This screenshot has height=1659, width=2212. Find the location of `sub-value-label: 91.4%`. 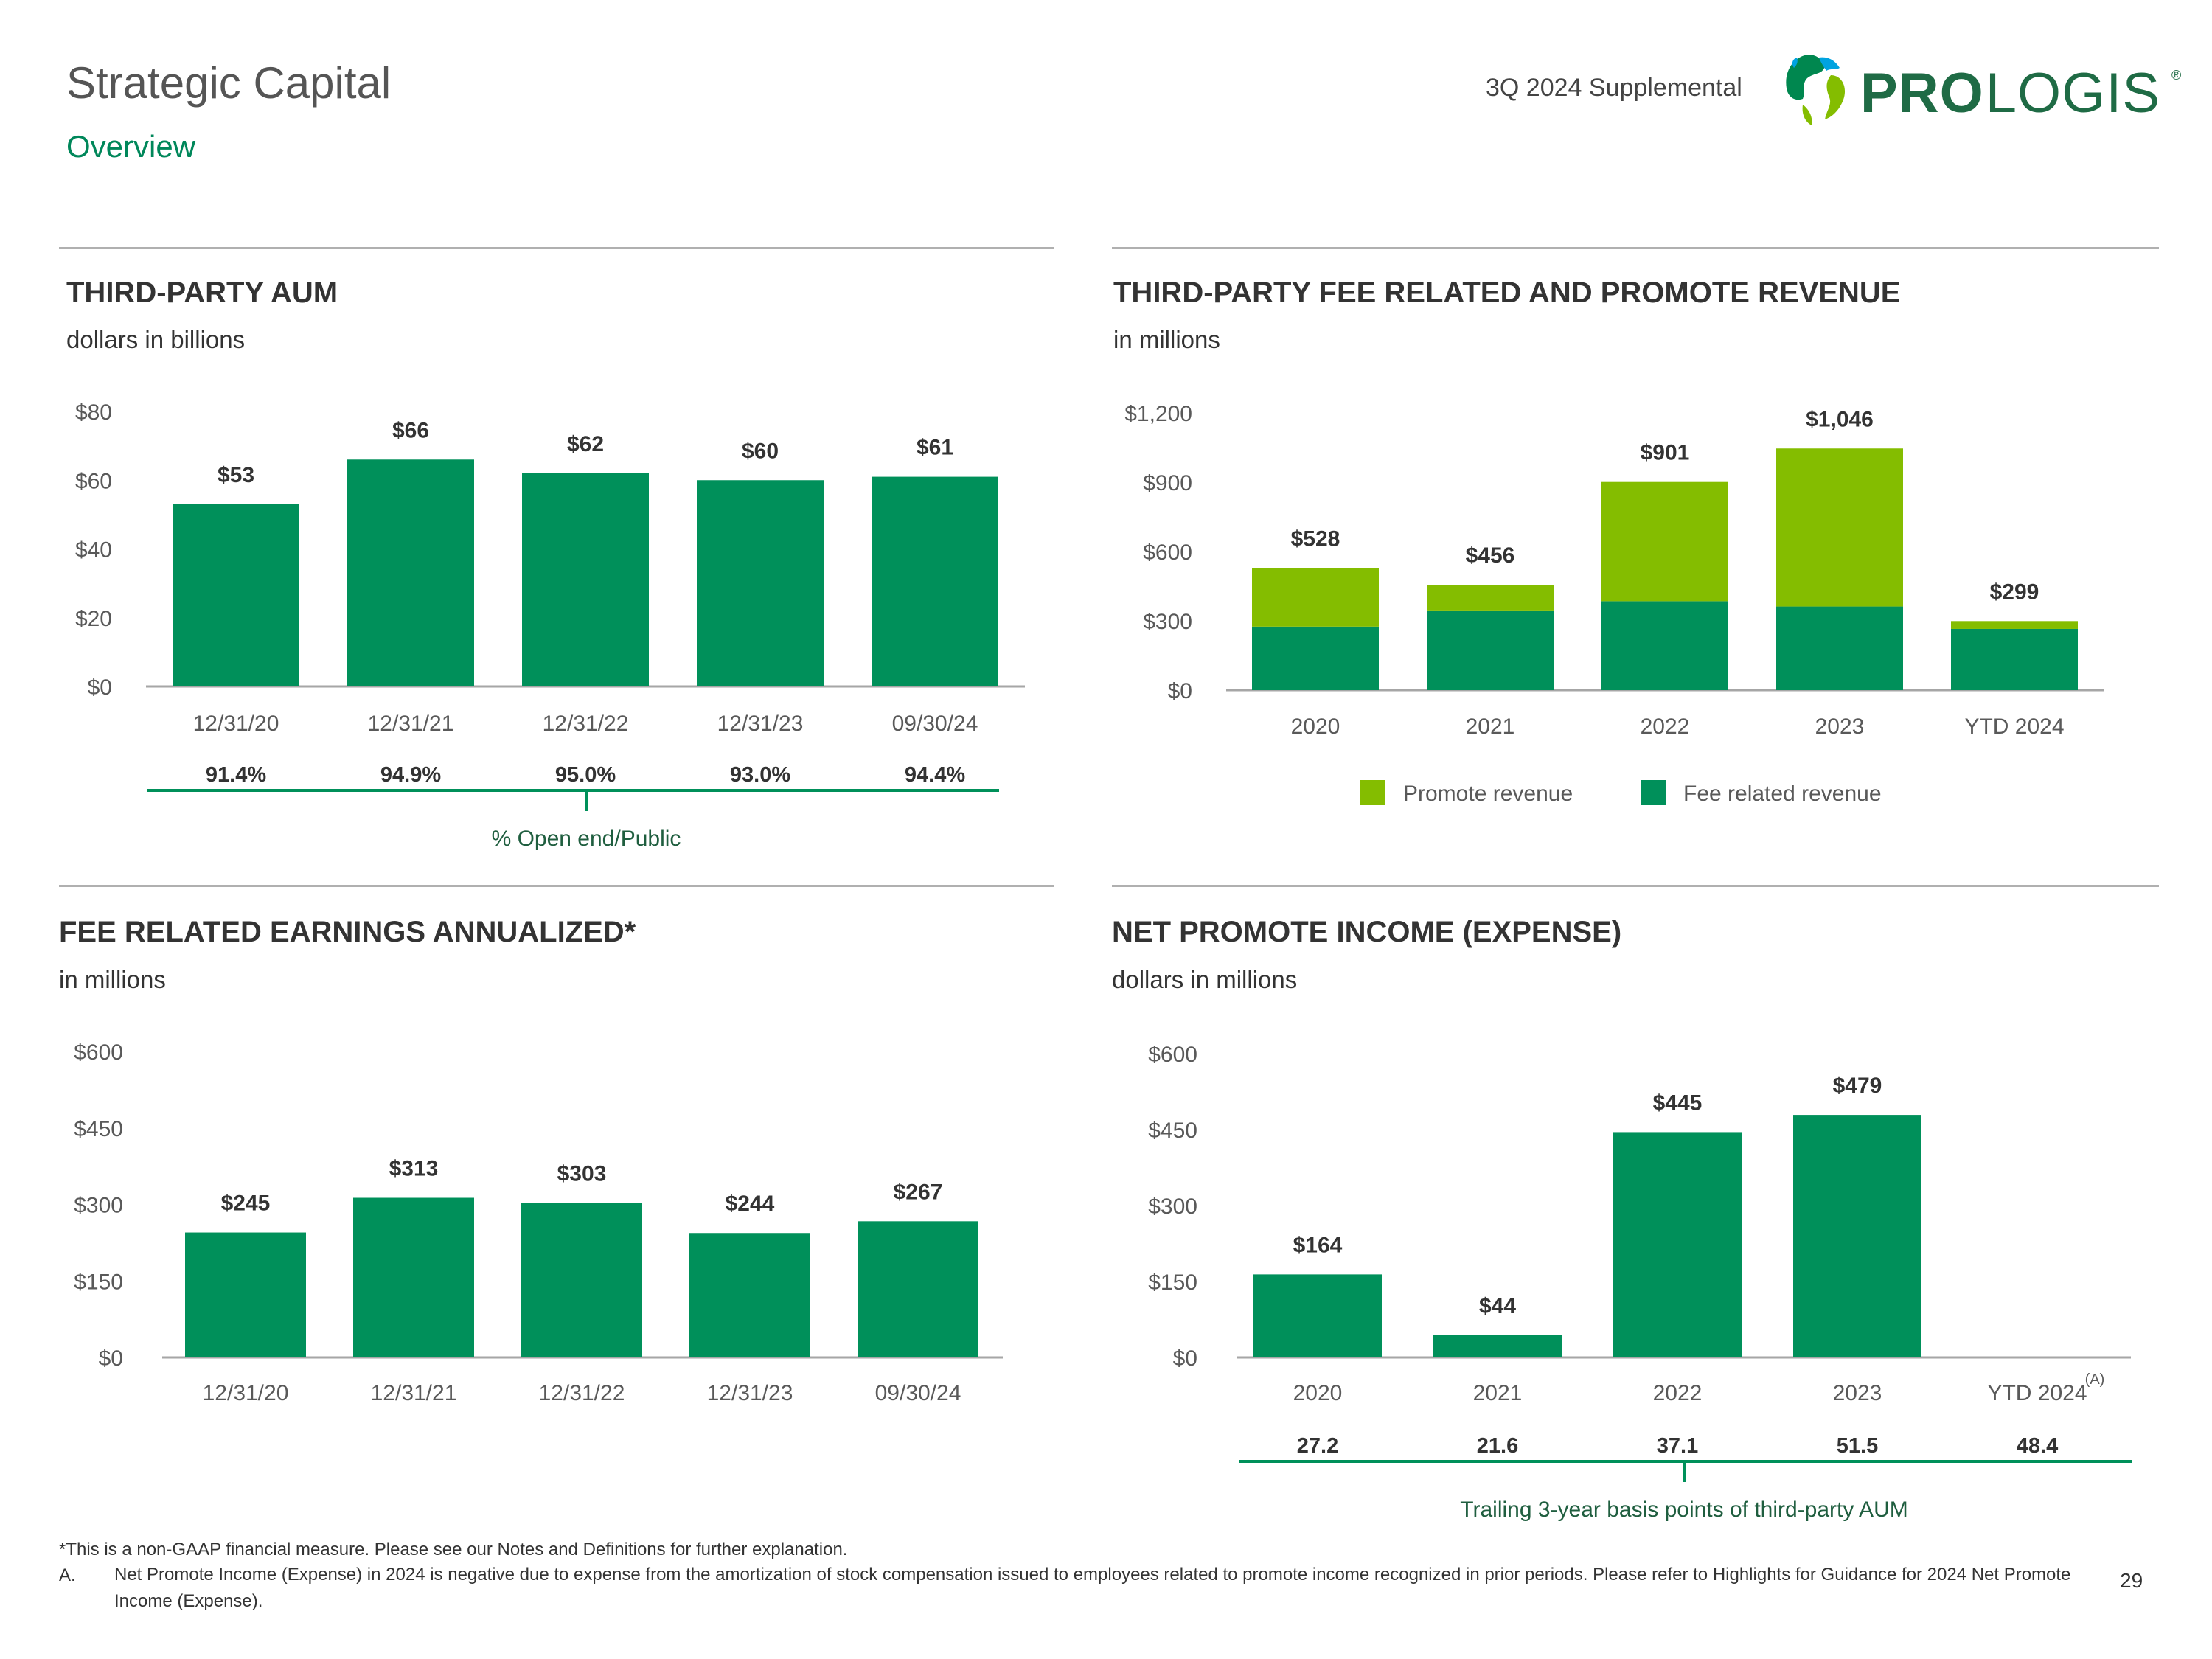

sub-value-label: 91.4% is located at coordinates (236, 775).